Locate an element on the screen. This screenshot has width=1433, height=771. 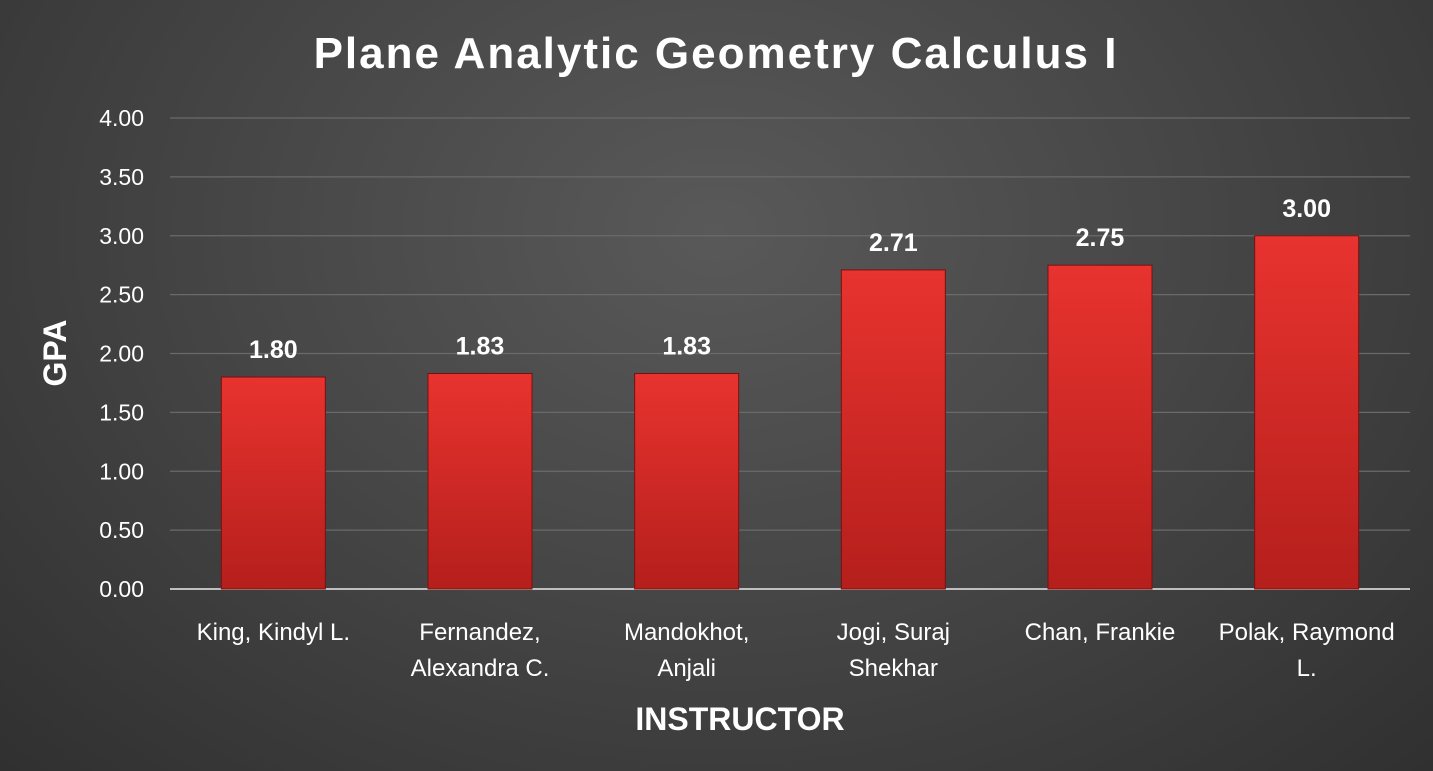
x-tick-label: Jogi, Suraj Shekhar is located at coordinates (893, 650).